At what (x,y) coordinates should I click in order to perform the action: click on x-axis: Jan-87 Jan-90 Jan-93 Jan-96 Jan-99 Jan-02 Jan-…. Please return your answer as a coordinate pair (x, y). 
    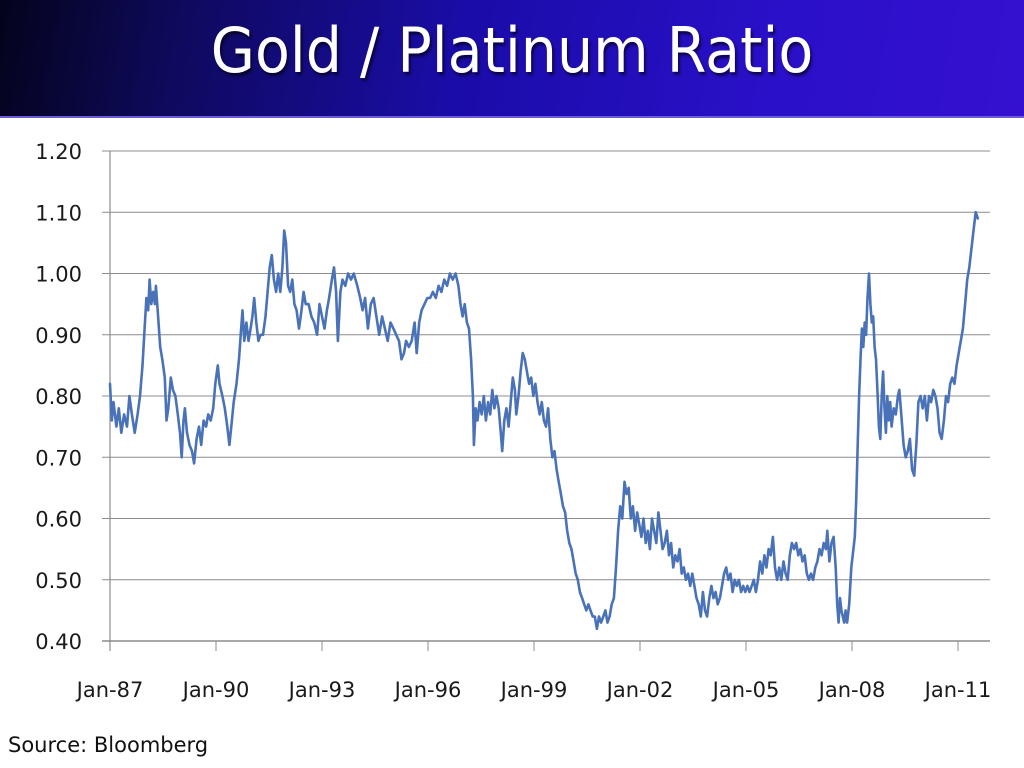
    Looking at the image, I should click on (533, 671).